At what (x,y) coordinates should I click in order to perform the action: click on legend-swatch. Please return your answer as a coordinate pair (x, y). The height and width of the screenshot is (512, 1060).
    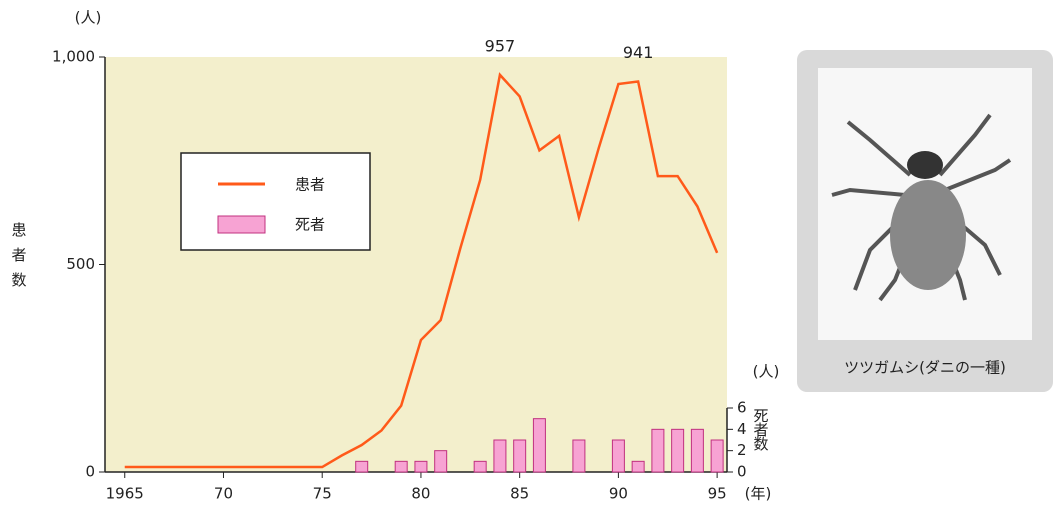
    Looking at the image, I should click on (241, 224).